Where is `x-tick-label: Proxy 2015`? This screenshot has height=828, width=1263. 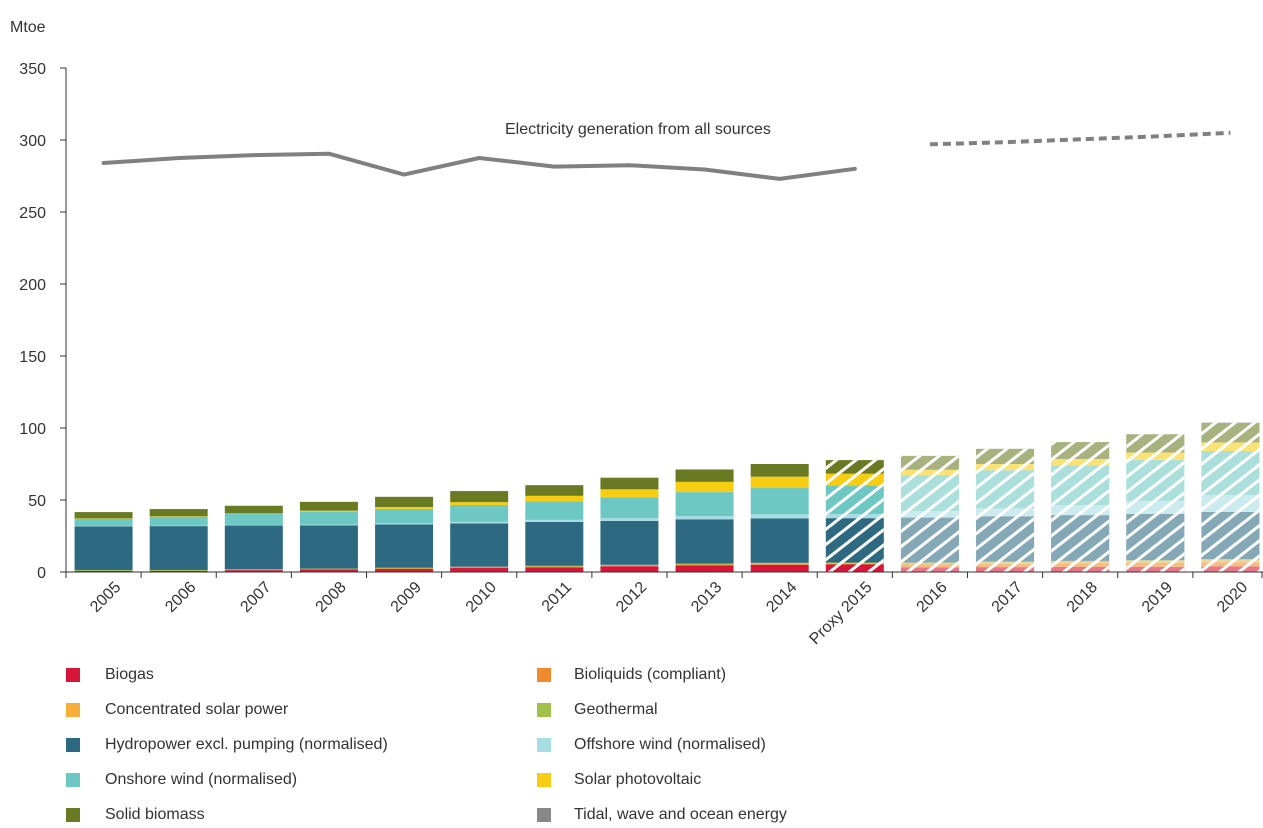
x-tick-label: Proxy 2015 is located at coordinates (840, 613).